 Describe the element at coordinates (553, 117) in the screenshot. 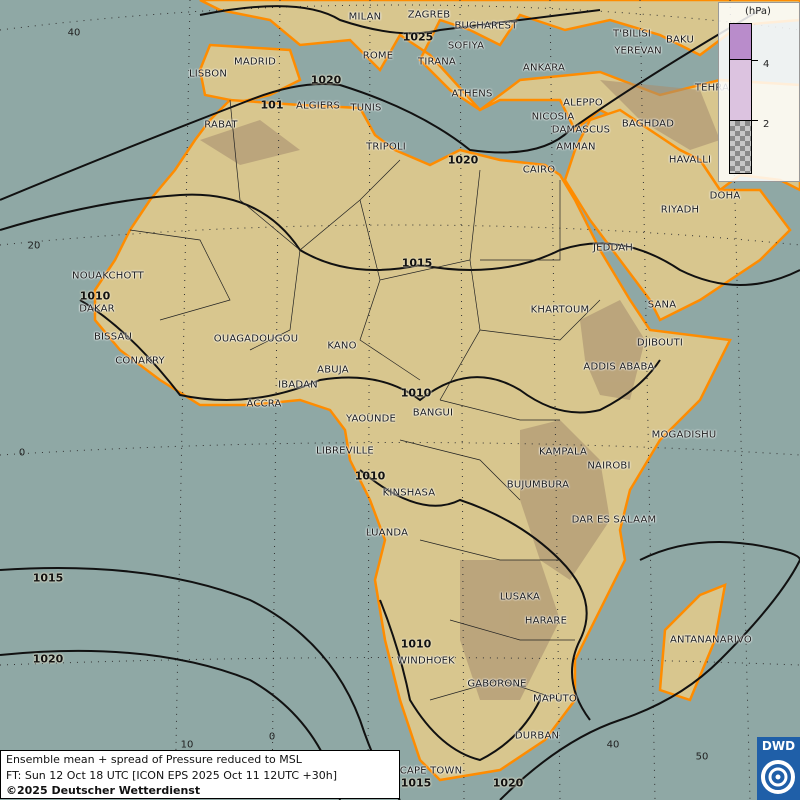

I see `city-label: NICOSIA` at that location.